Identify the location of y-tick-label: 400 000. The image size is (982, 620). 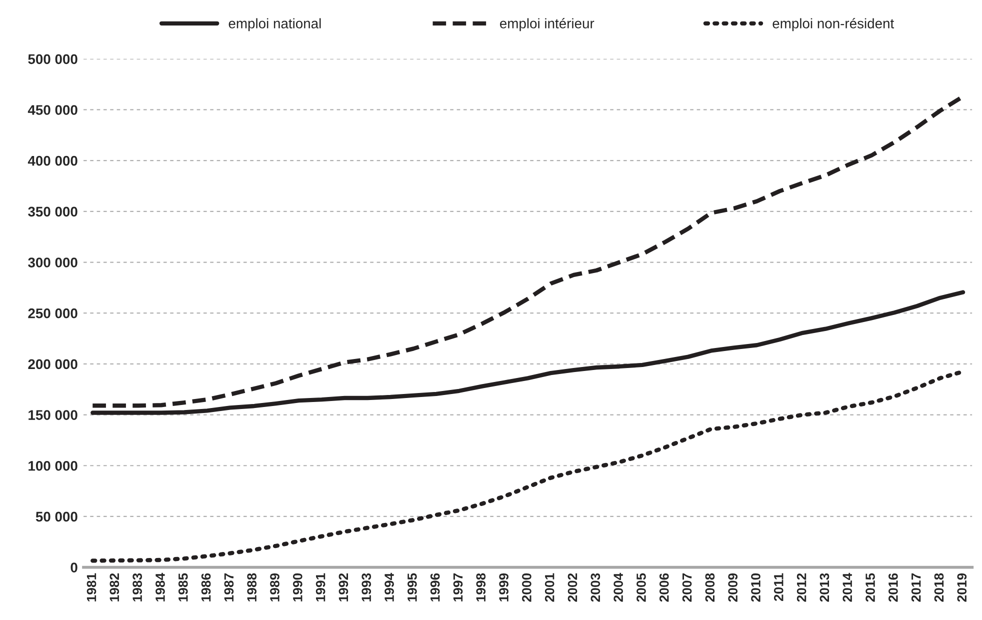
(53, 161).